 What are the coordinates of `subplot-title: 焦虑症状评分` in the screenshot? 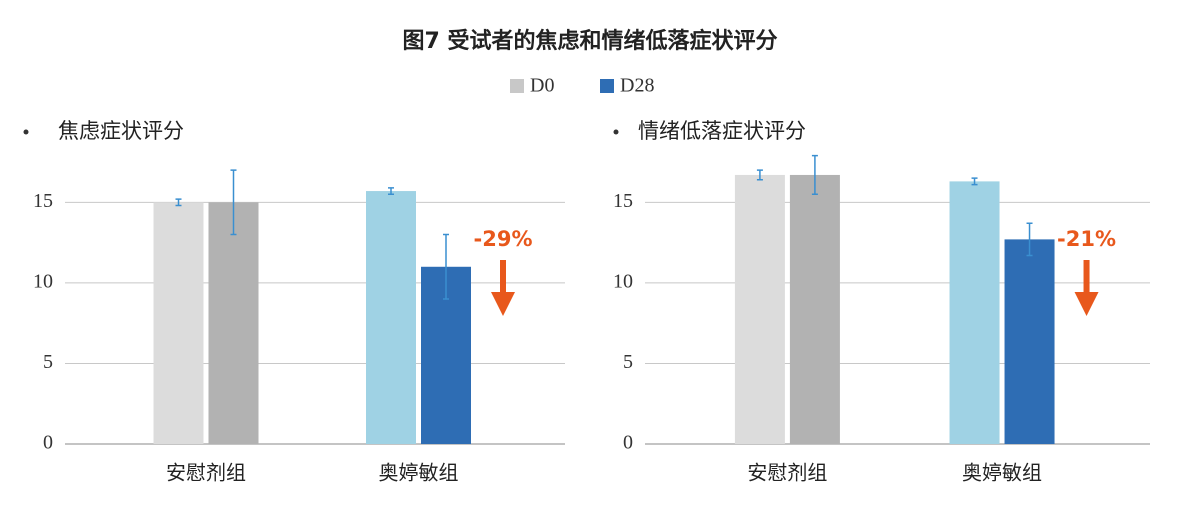 It's located at (121, 131).